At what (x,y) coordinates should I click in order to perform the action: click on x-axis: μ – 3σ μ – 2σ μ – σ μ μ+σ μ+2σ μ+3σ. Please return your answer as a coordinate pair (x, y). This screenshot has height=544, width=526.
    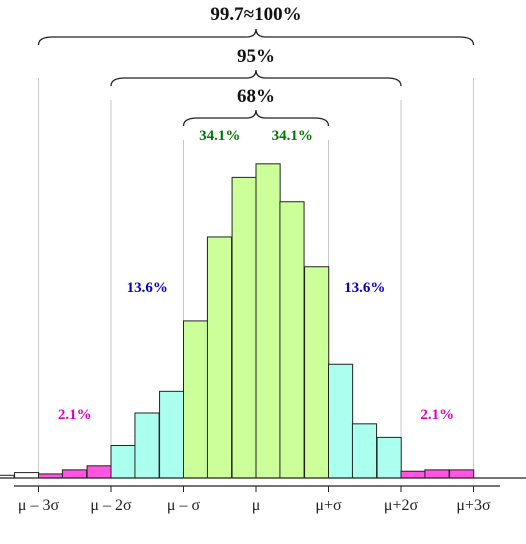
    Looking at the image, I should click on (263, 495).